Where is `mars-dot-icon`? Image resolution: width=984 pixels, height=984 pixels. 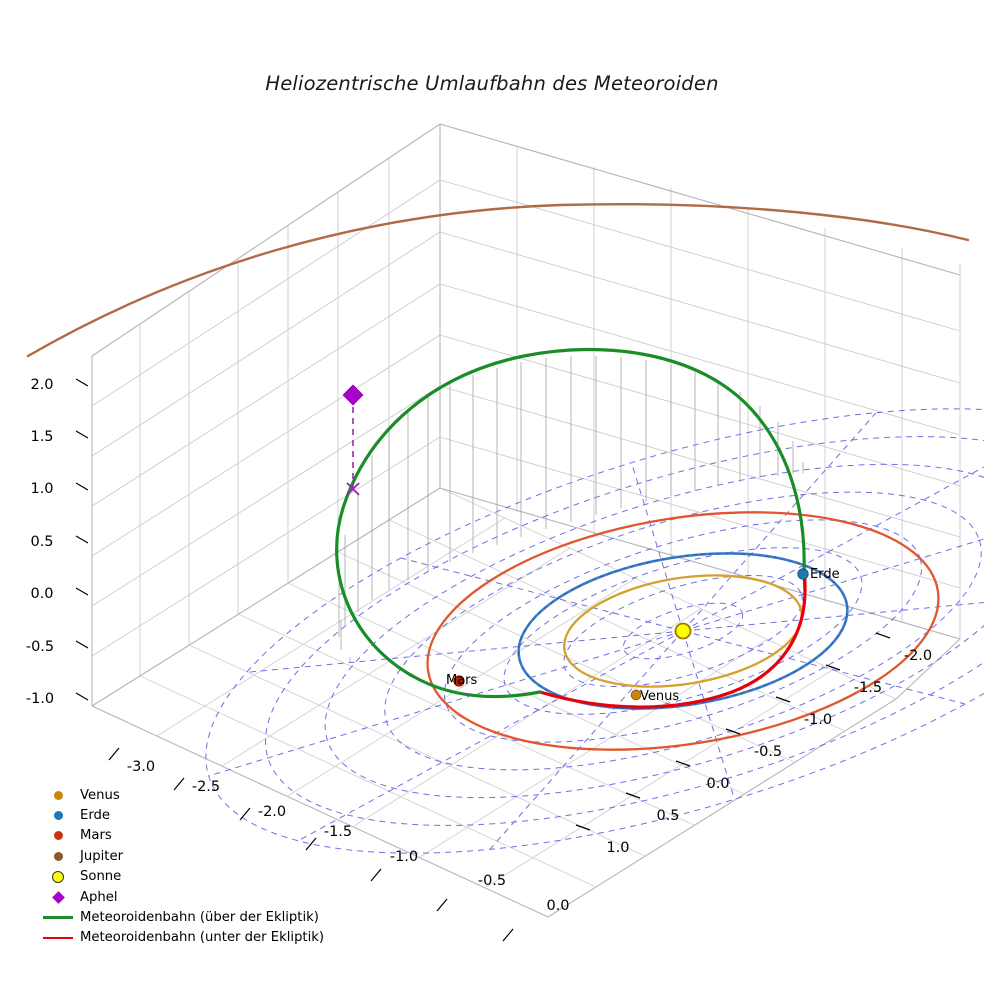 mars-dot-icon is located at coordinates (58, 836).